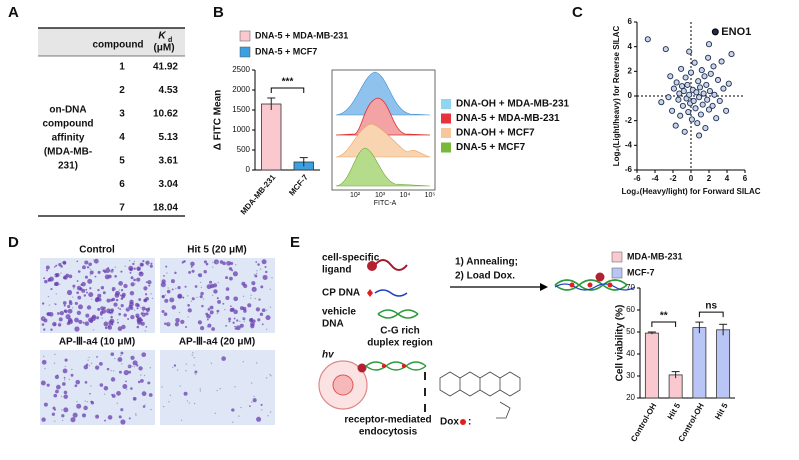 The width and height of the screenshot is (799, 460). What do you see at coordinates (301, 35) in the screenshot?
I see `legend-label: DNA-5 + MDA-MB-231` at bounding box center [301, 35].